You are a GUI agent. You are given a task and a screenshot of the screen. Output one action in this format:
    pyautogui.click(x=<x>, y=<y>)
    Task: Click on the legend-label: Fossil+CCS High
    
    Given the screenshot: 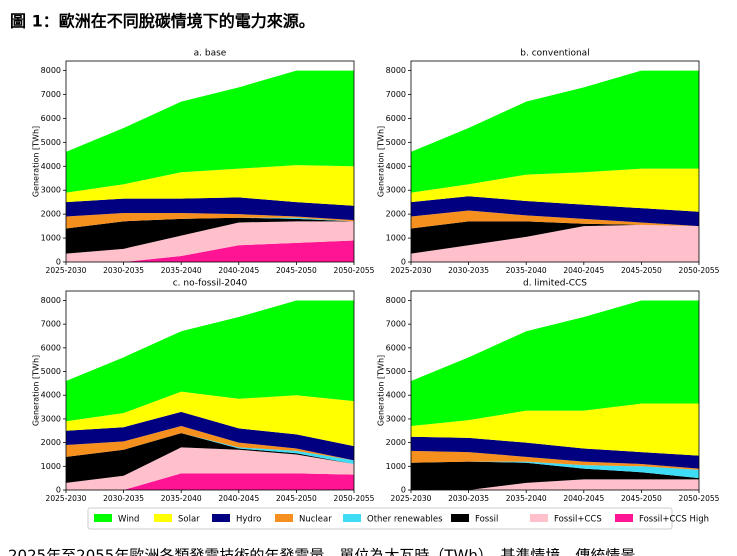 What is the action you would take?
    pyautogui.click(x=674, y=520)
    